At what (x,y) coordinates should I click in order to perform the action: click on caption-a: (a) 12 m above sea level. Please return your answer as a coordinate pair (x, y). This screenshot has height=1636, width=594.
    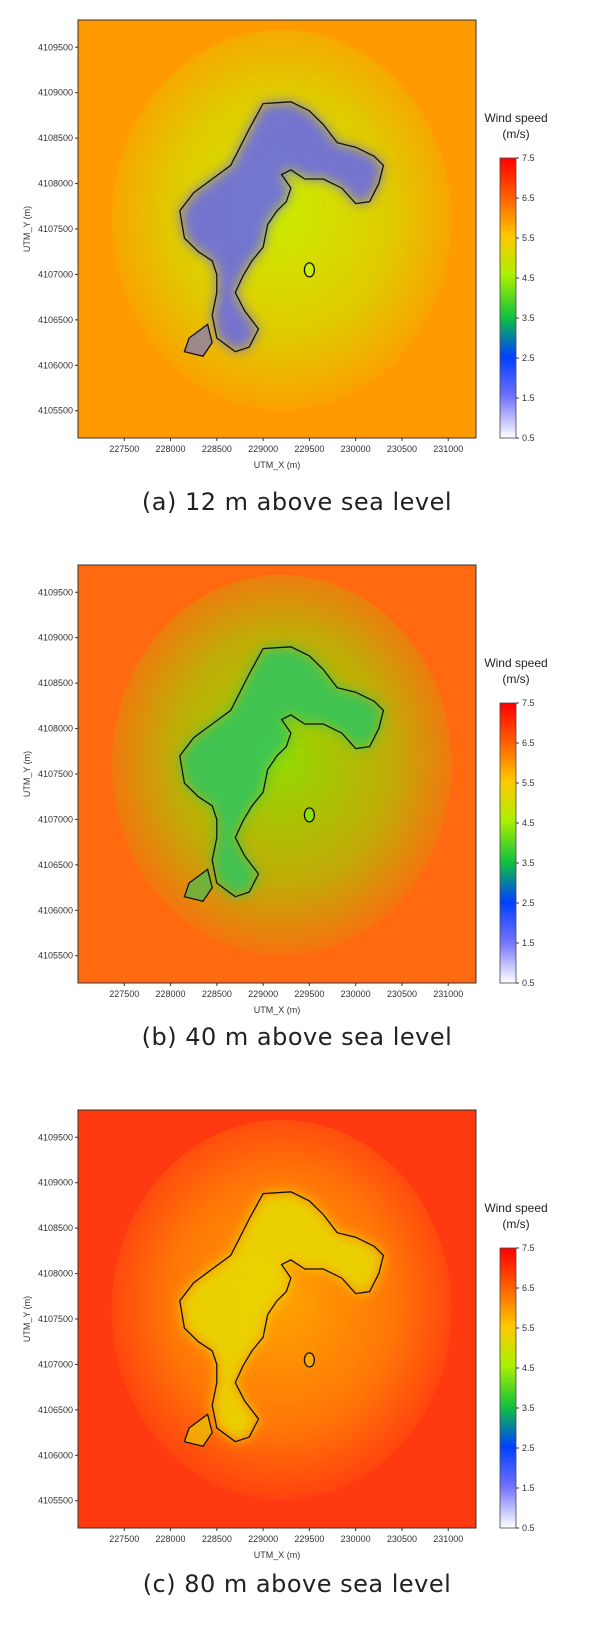
    Looking at the image, I should click on (297, 502).